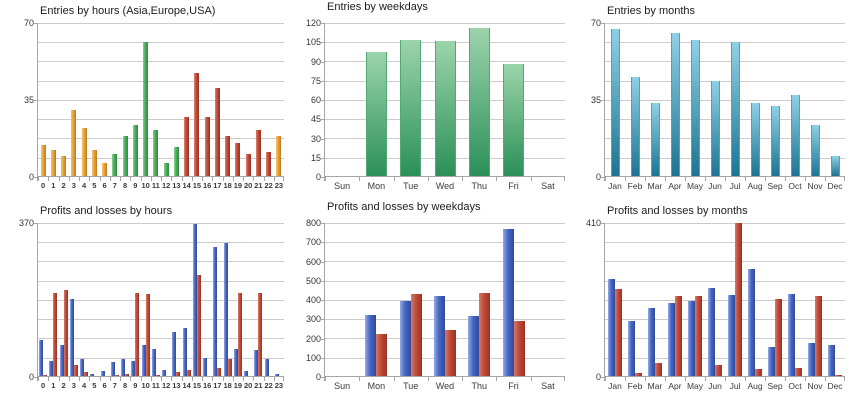 Image resolution: width=860 pixels, height=400 pixels. I want to click on chart-title: Entries by months, so click(651, 11).